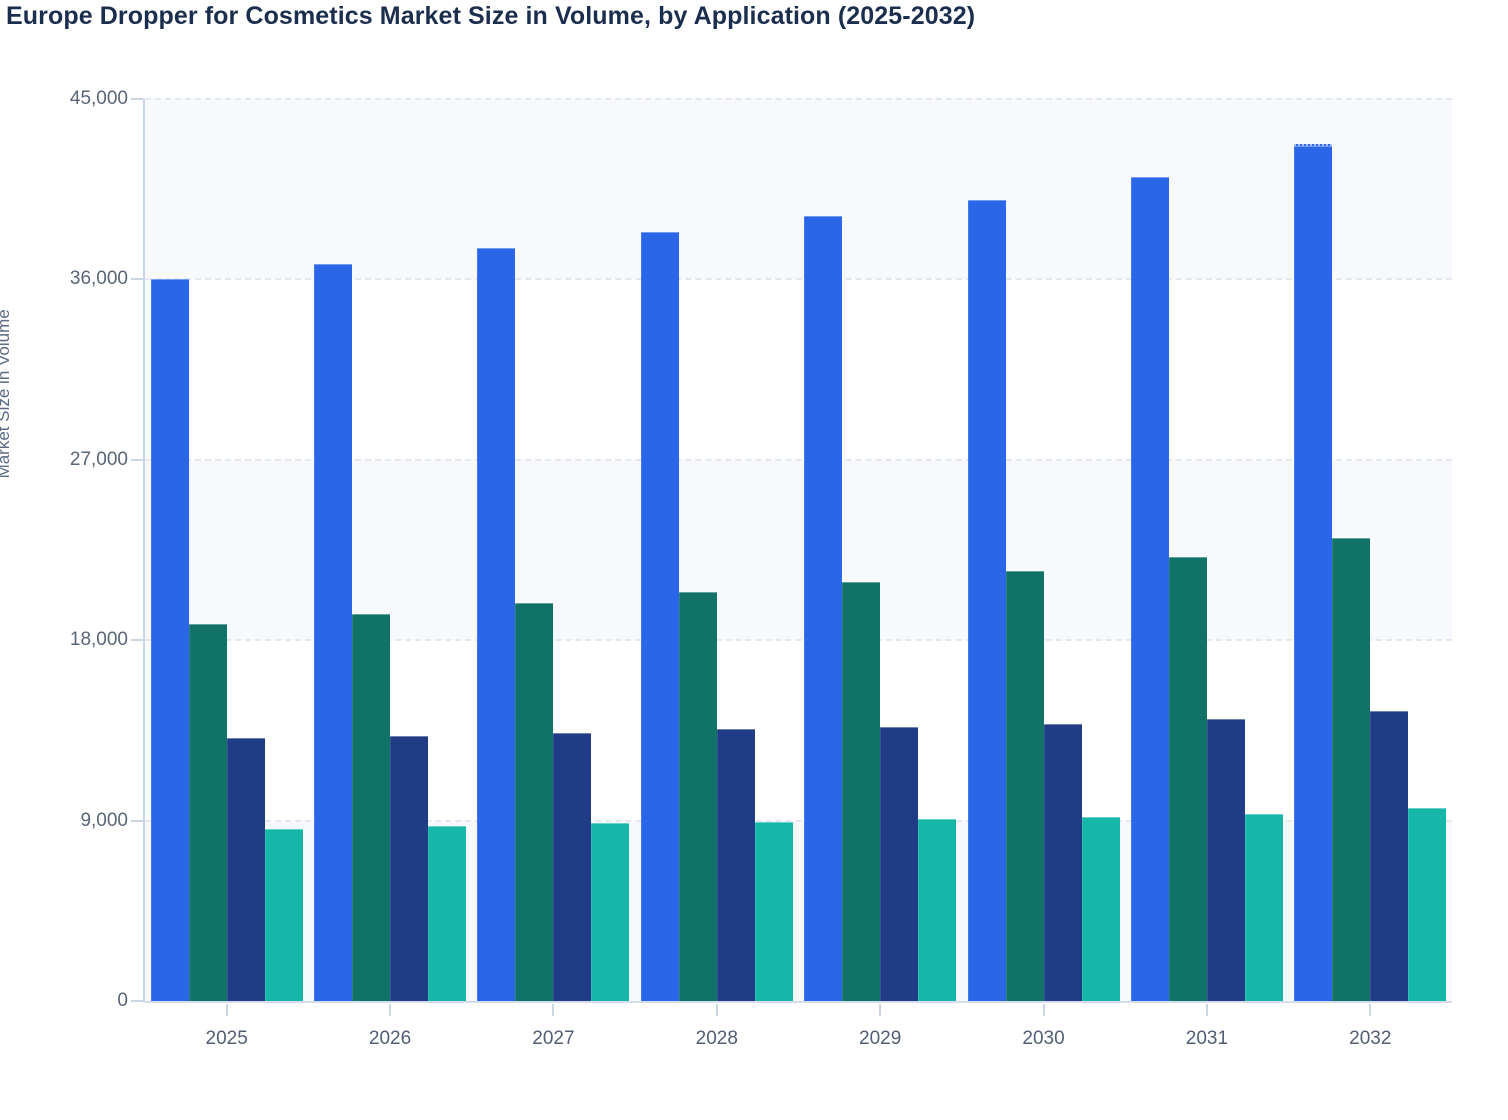 This screenshot has height=1120, width=1508. I want to click on x-axis-tick-label: 2026, so click(390, 1038).